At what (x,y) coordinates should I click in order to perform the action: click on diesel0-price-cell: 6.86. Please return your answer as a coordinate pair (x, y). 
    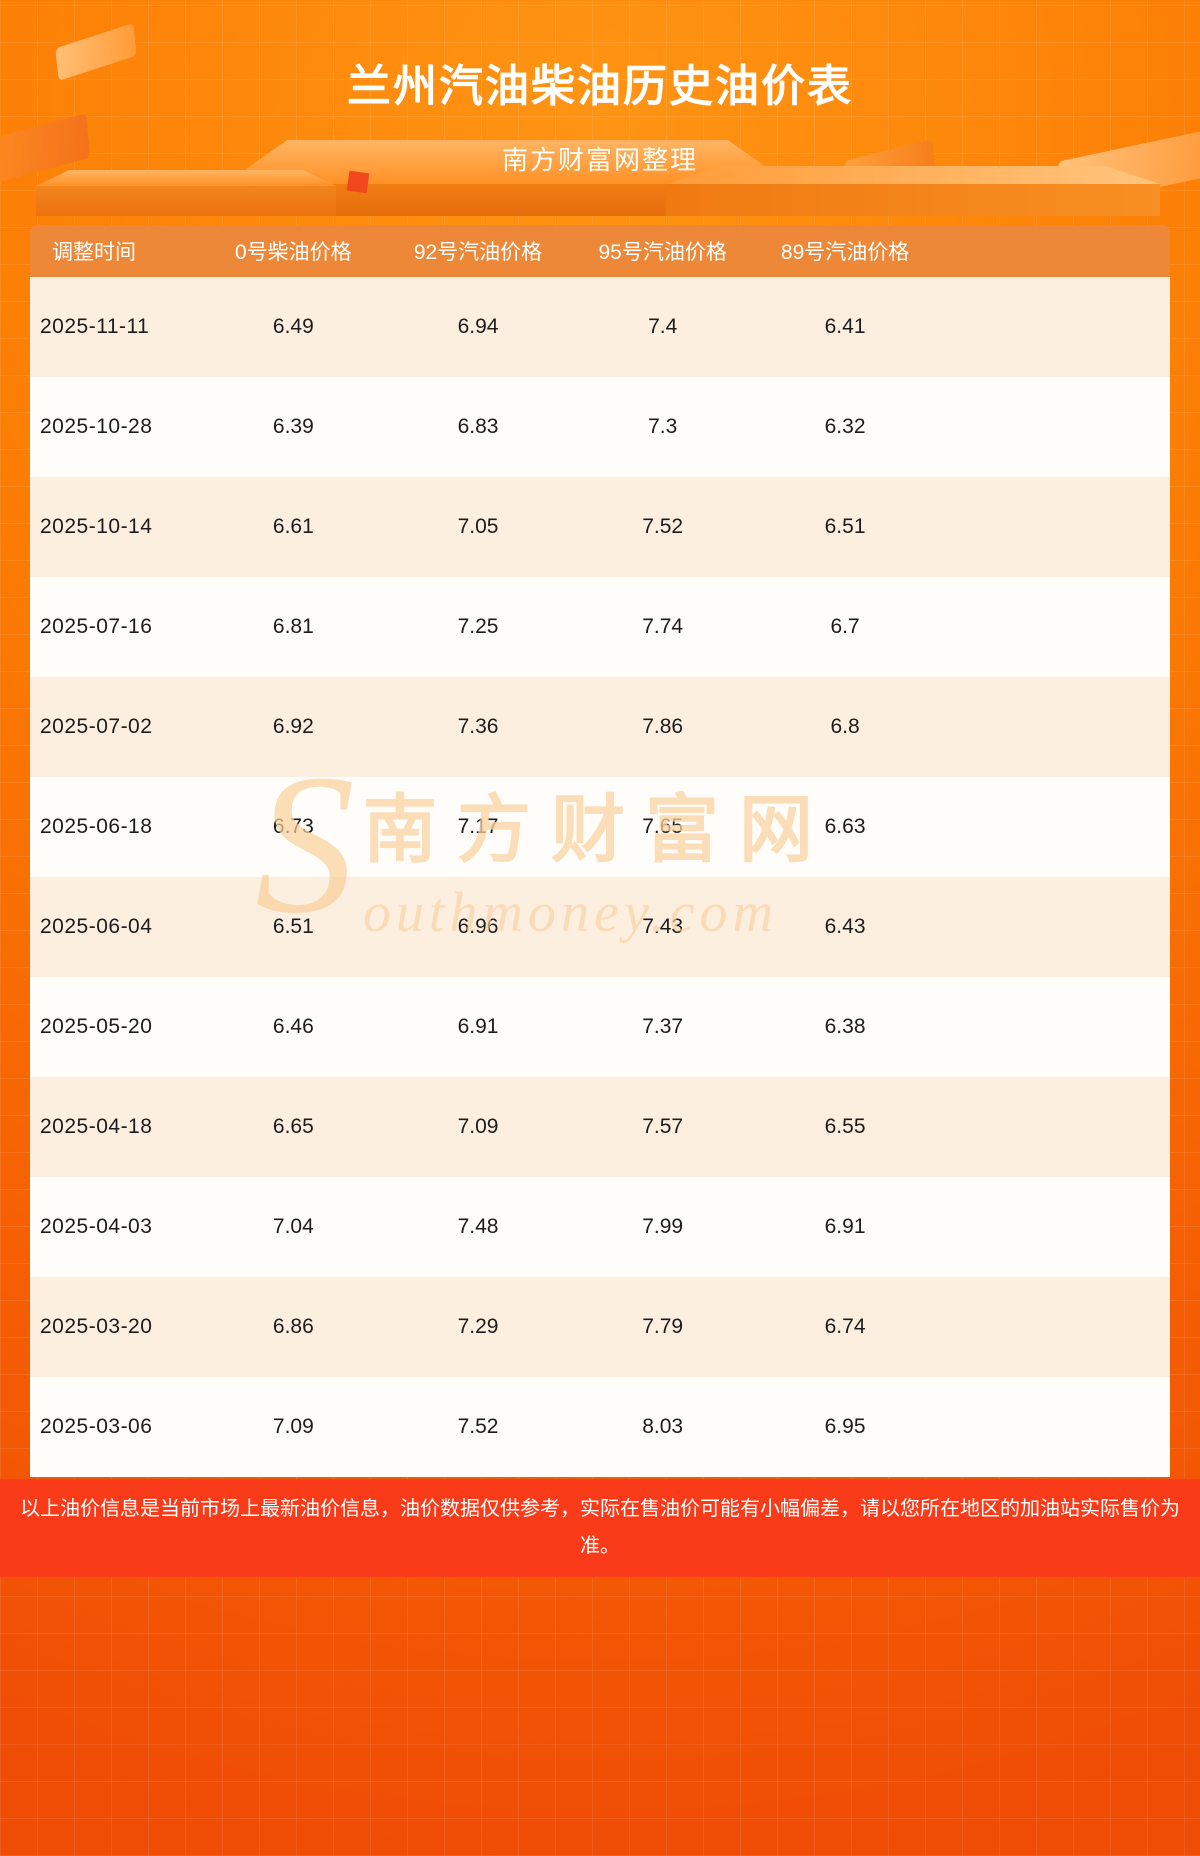
    Looking at the image, I should click on (293, 1327).